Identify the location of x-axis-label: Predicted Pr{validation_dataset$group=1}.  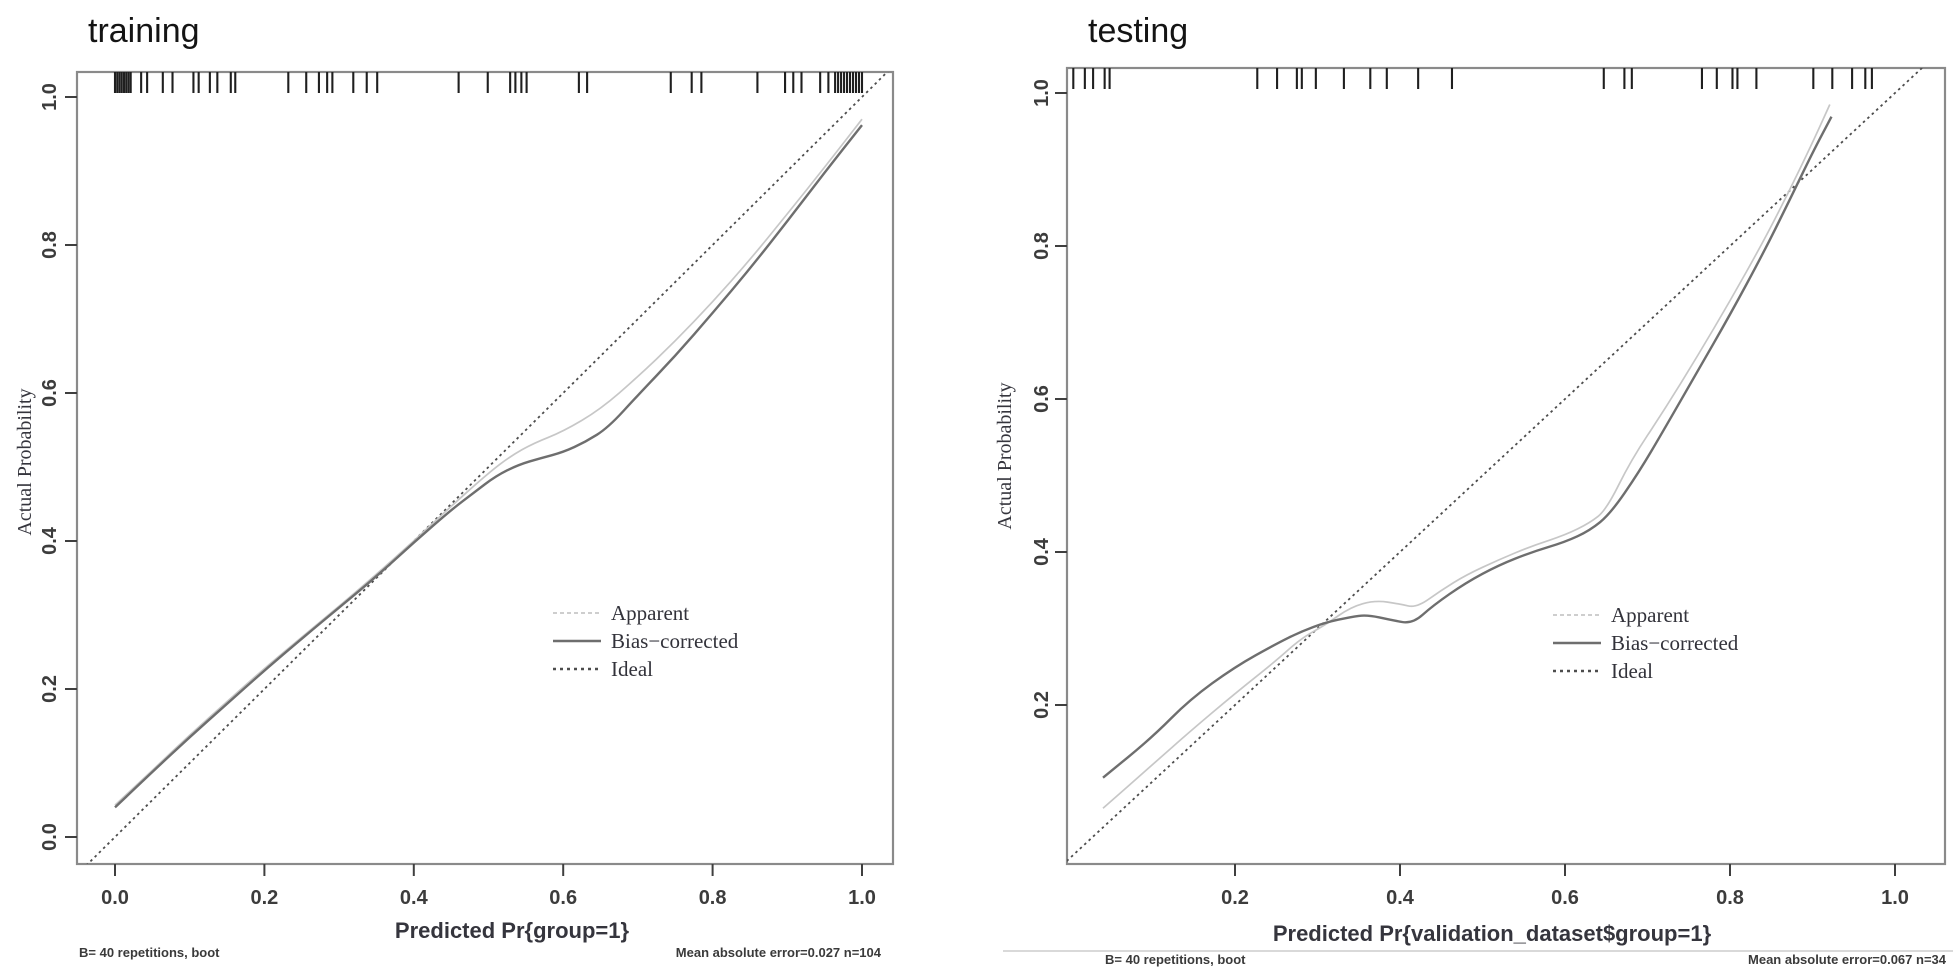
(1492, 933).